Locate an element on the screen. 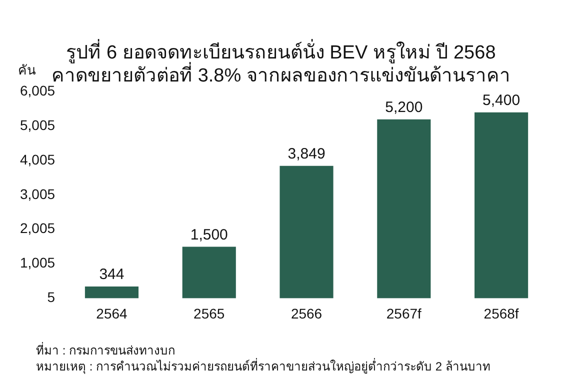 This screenshot has width=574, height=387. x-tick-label: 2567f is located at coordinates (404, 313).